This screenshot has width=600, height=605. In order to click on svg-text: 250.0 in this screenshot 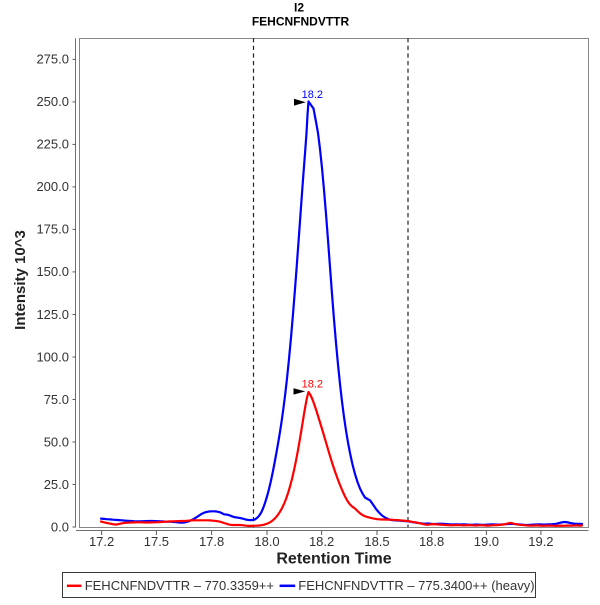, I will do `click(52, 101)`.